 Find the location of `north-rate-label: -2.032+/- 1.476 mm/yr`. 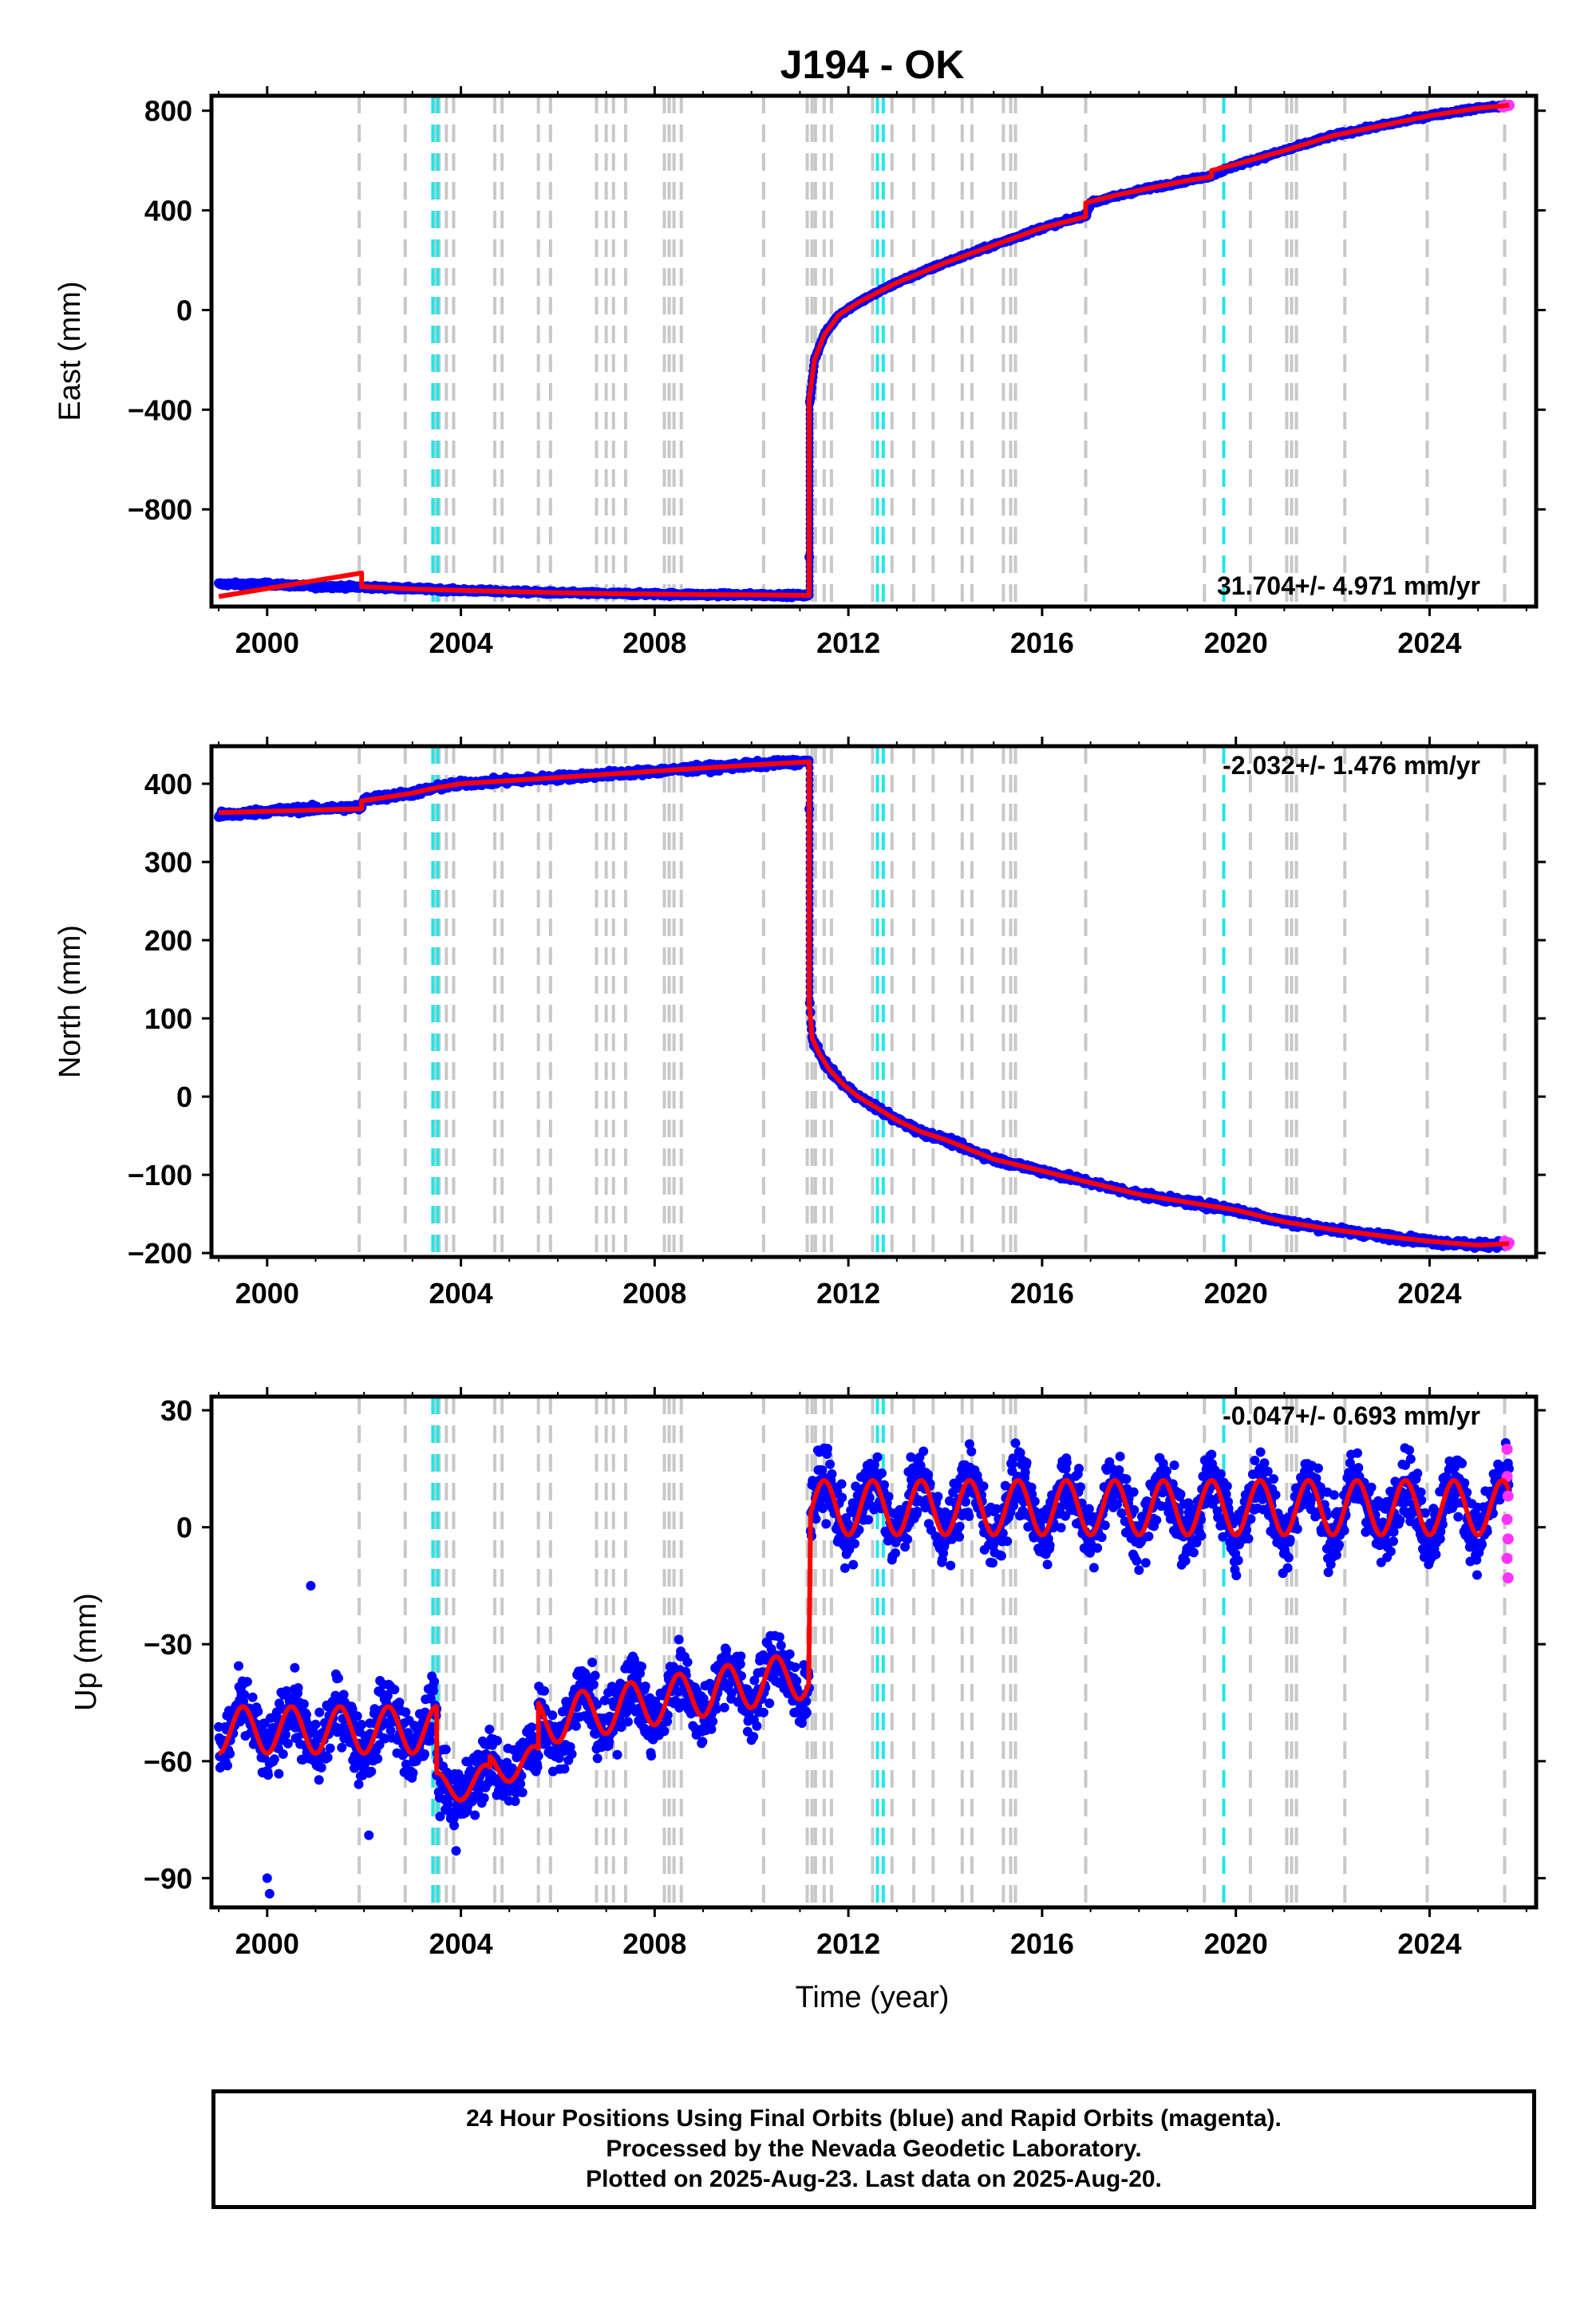

north-rate-label: -2.032+/- 1.476 mm/yr is located at coordinates (1351, 765).